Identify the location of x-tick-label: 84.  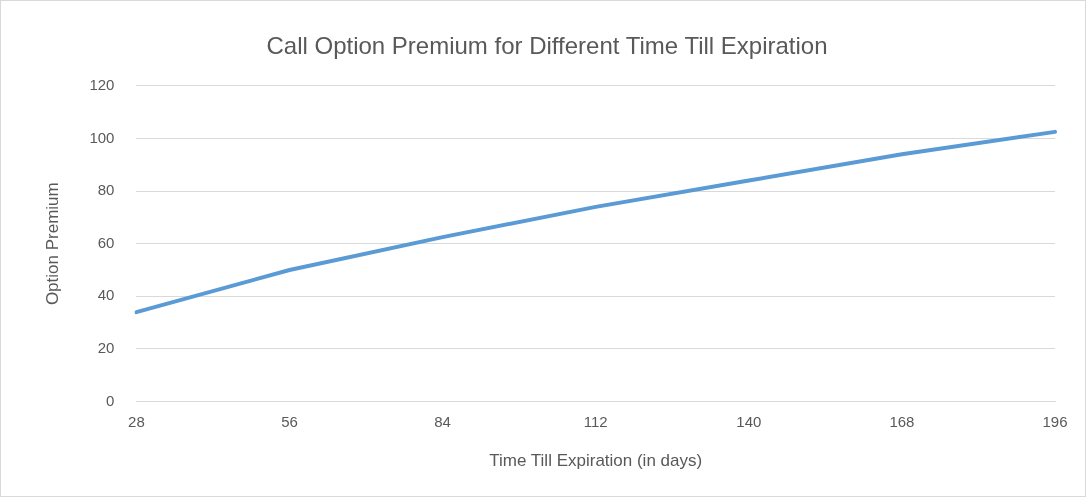
(442, 421).